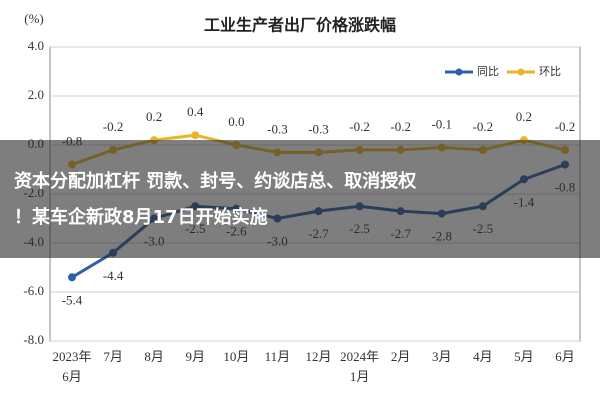 The image size is (600, 400). Describe the element at coordinates (300, 25) in the screenshot. I see `chart-title: 工业生产者出厂价格涨跌幅` at that location.